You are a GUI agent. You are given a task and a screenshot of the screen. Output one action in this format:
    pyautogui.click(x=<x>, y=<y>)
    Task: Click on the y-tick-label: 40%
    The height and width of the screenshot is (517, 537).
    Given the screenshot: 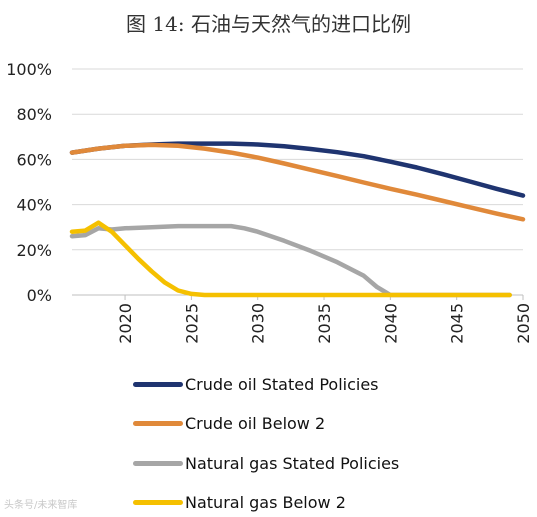 What is the action you would take?
    pyautogui.click(x=34, y=205)
    